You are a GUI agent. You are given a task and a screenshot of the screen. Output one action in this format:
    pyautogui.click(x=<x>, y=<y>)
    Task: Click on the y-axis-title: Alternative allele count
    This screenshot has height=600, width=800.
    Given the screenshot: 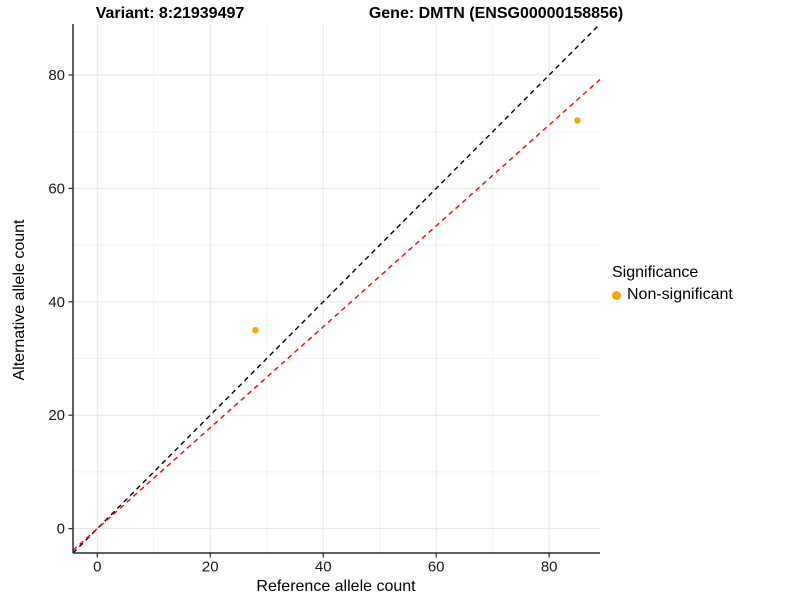 What is the action you would take?
    pyautogui.click(x=19, y=300)
    